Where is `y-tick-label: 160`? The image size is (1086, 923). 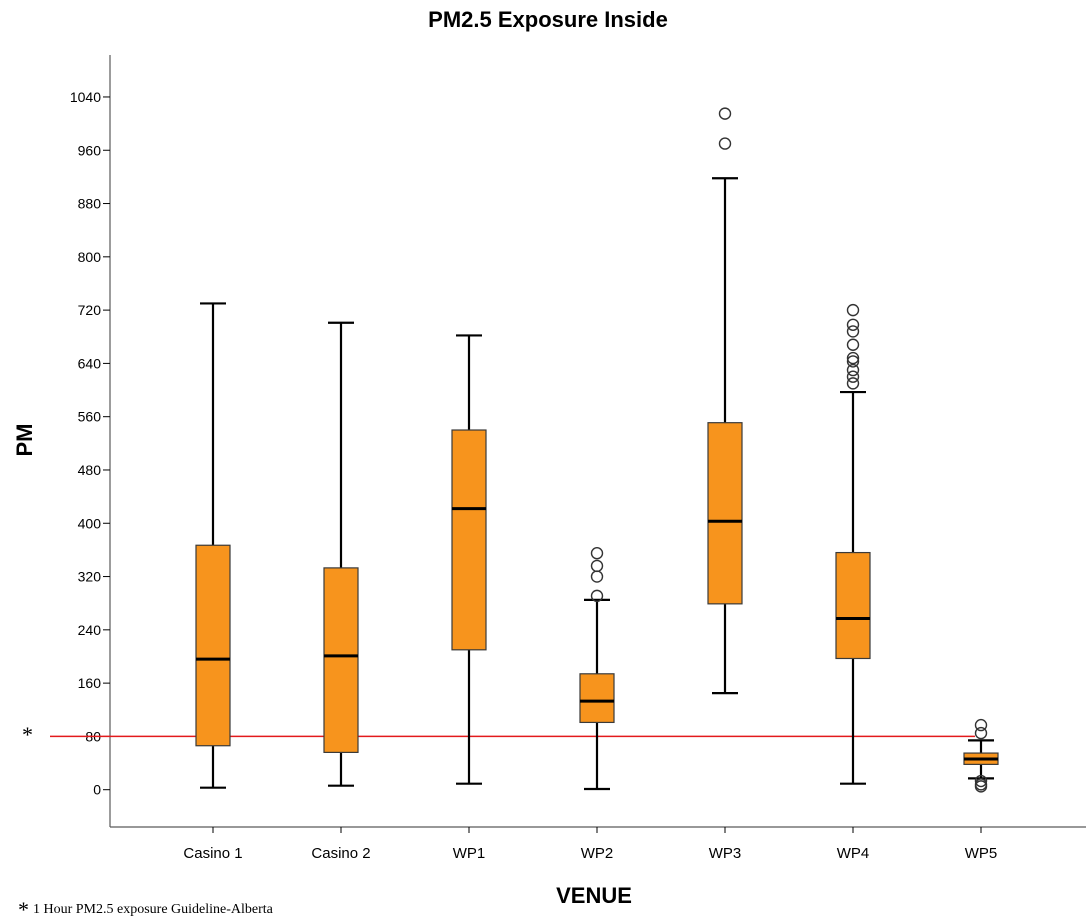 y-tick-label: 160 is located at coordinates (90, 683).